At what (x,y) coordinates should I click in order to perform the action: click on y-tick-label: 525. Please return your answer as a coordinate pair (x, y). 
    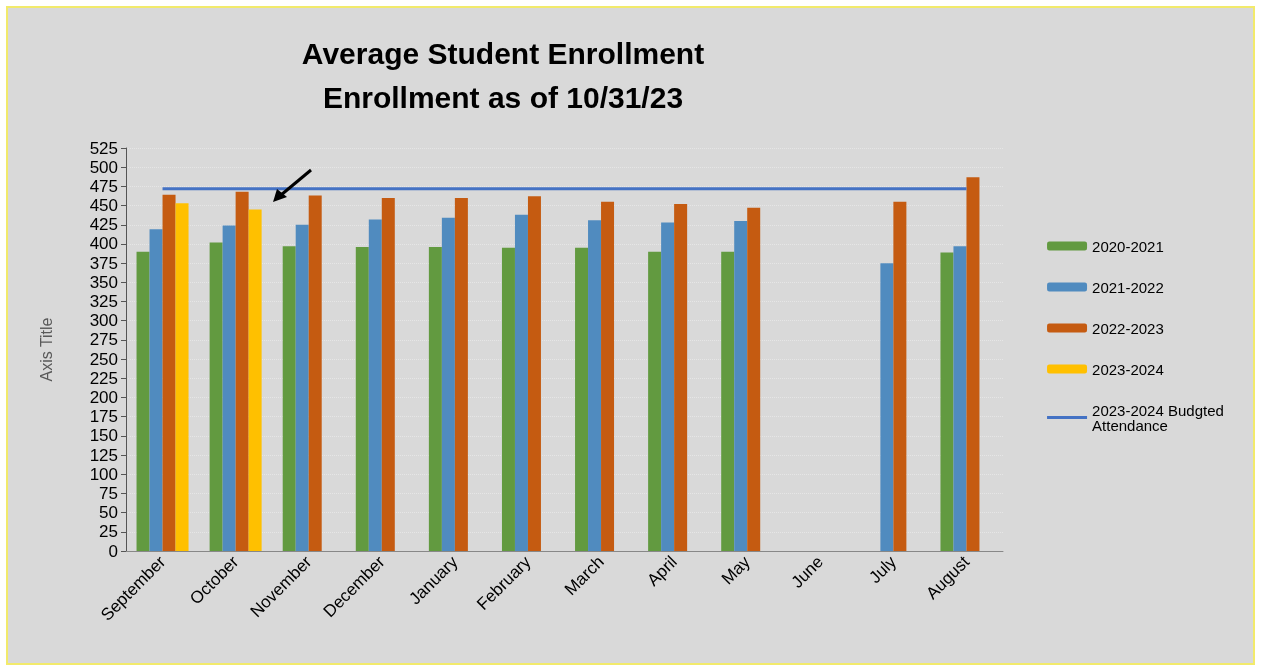
    Looking at the image, I should click on (103, 148).